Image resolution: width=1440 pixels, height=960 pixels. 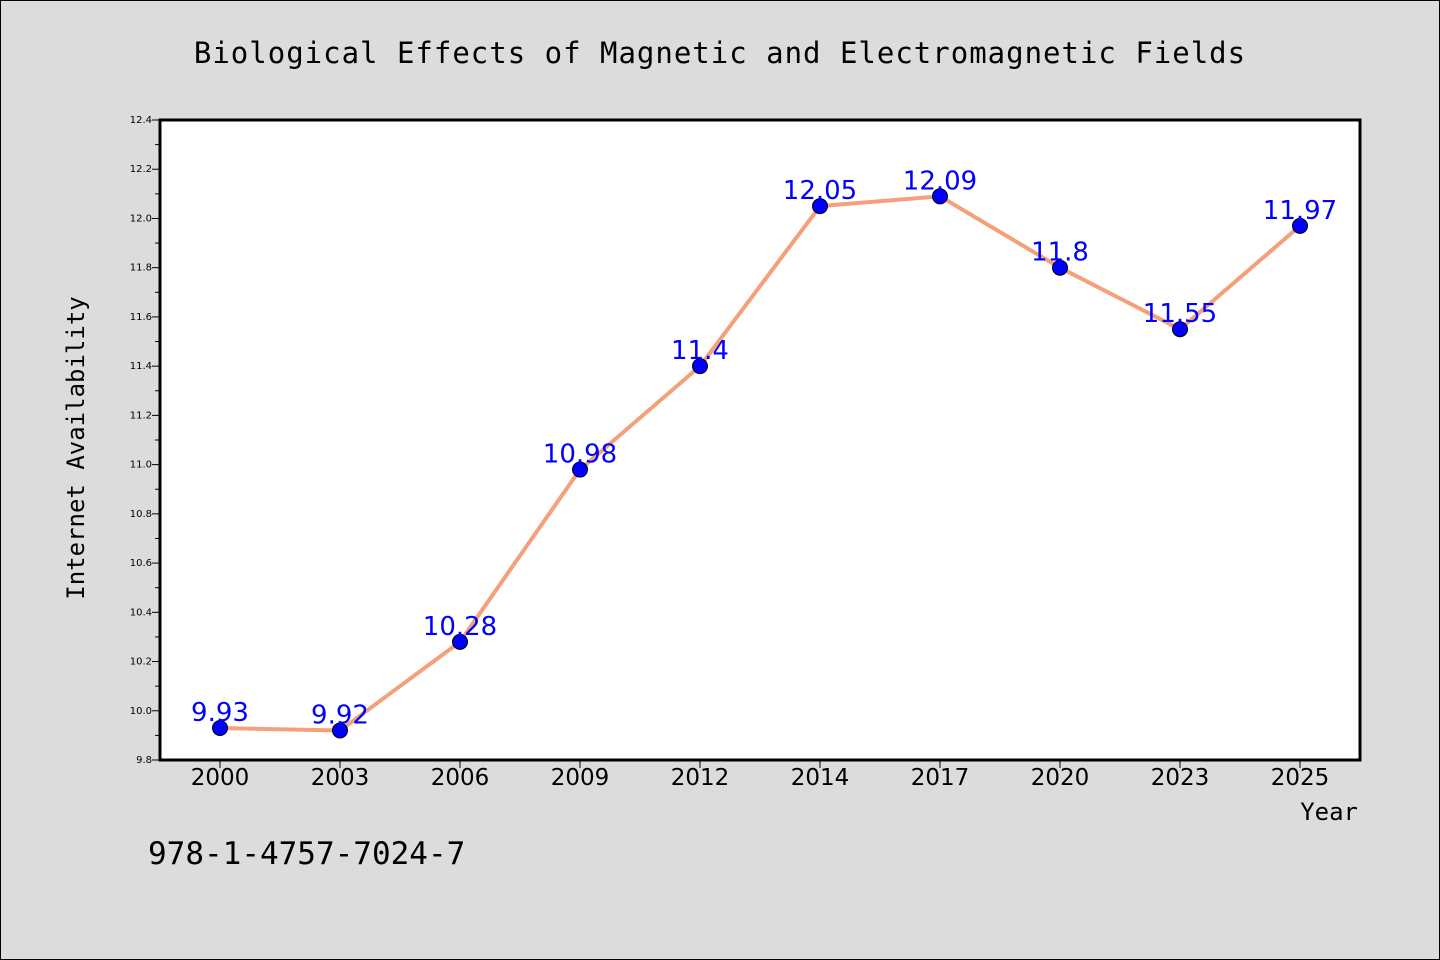 I want to click on data-label: 11.55, so click(x=1180, y=314).